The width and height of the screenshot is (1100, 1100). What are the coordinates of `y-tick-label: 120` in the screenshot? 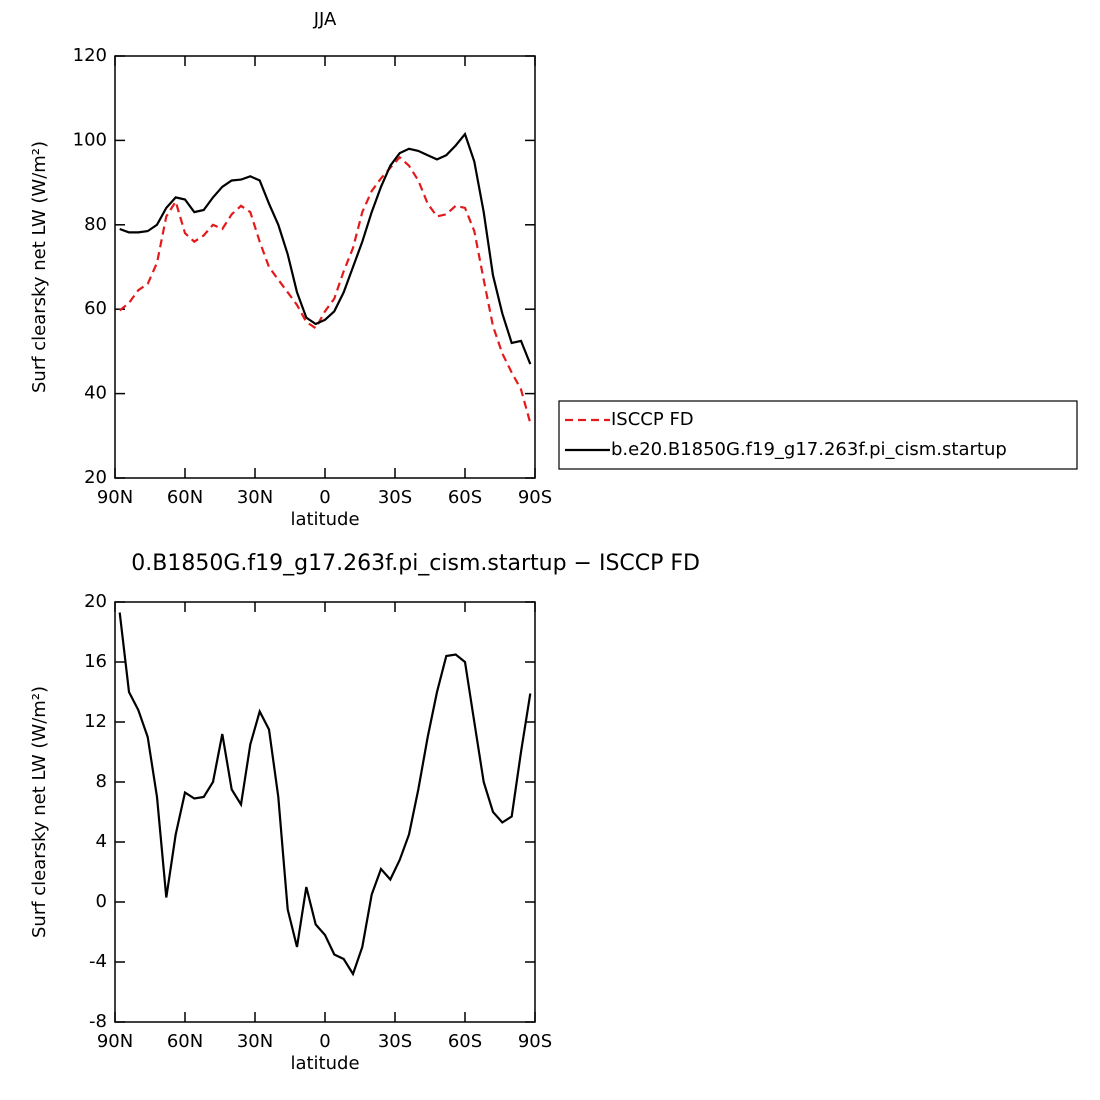 It's located at (90, 55).